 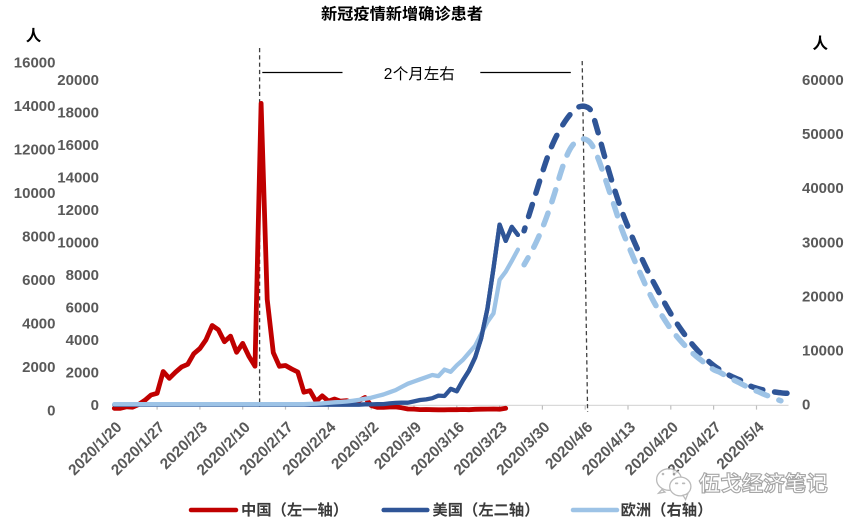 I want to click on svg-text: 40000, so click(x=823, y=188).